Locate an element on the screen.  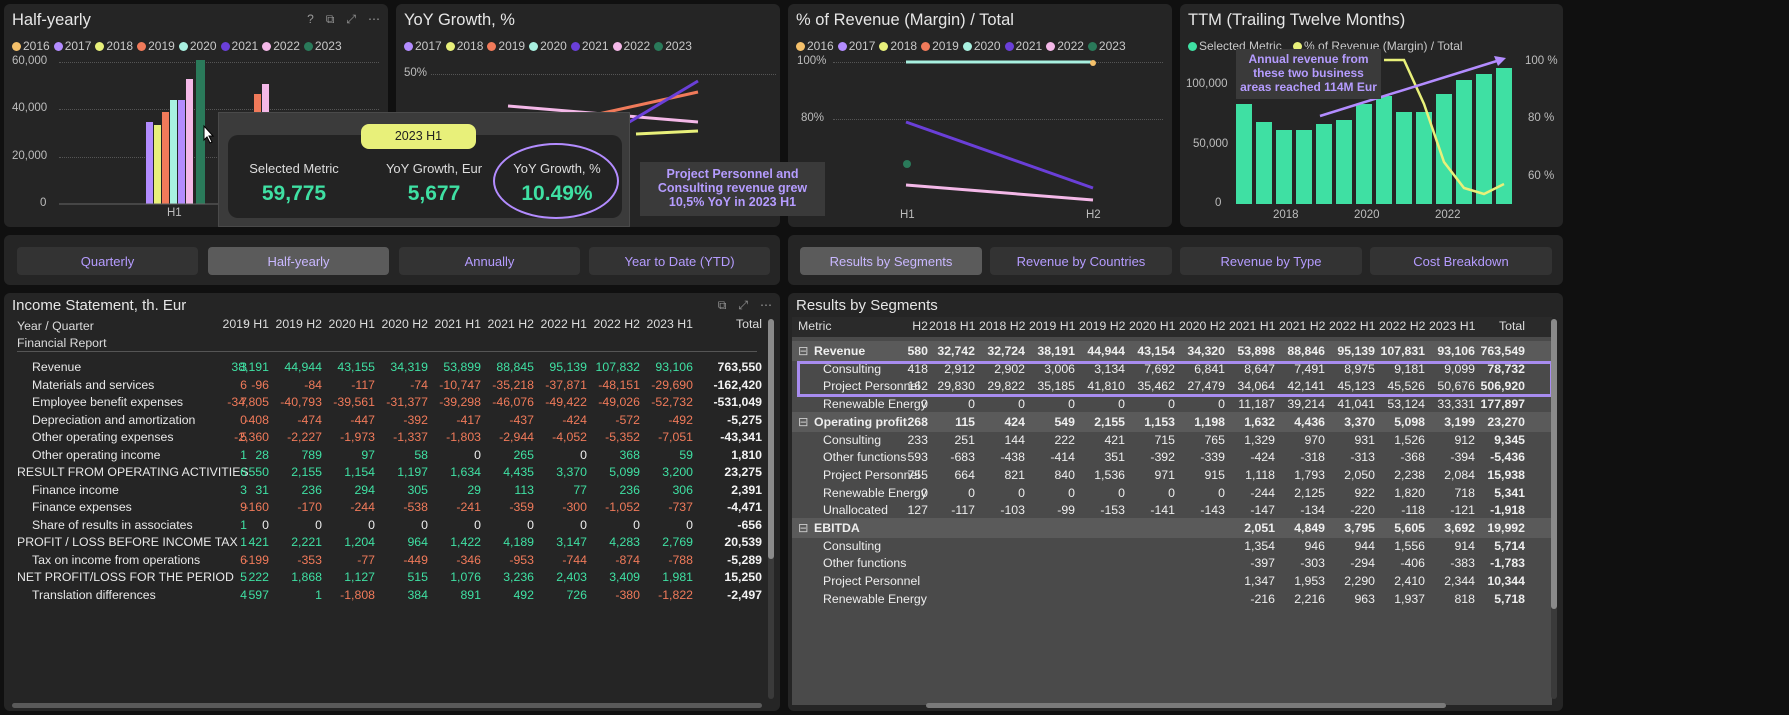
column-header: 2022 H2 is located at coordinates (617, 324).